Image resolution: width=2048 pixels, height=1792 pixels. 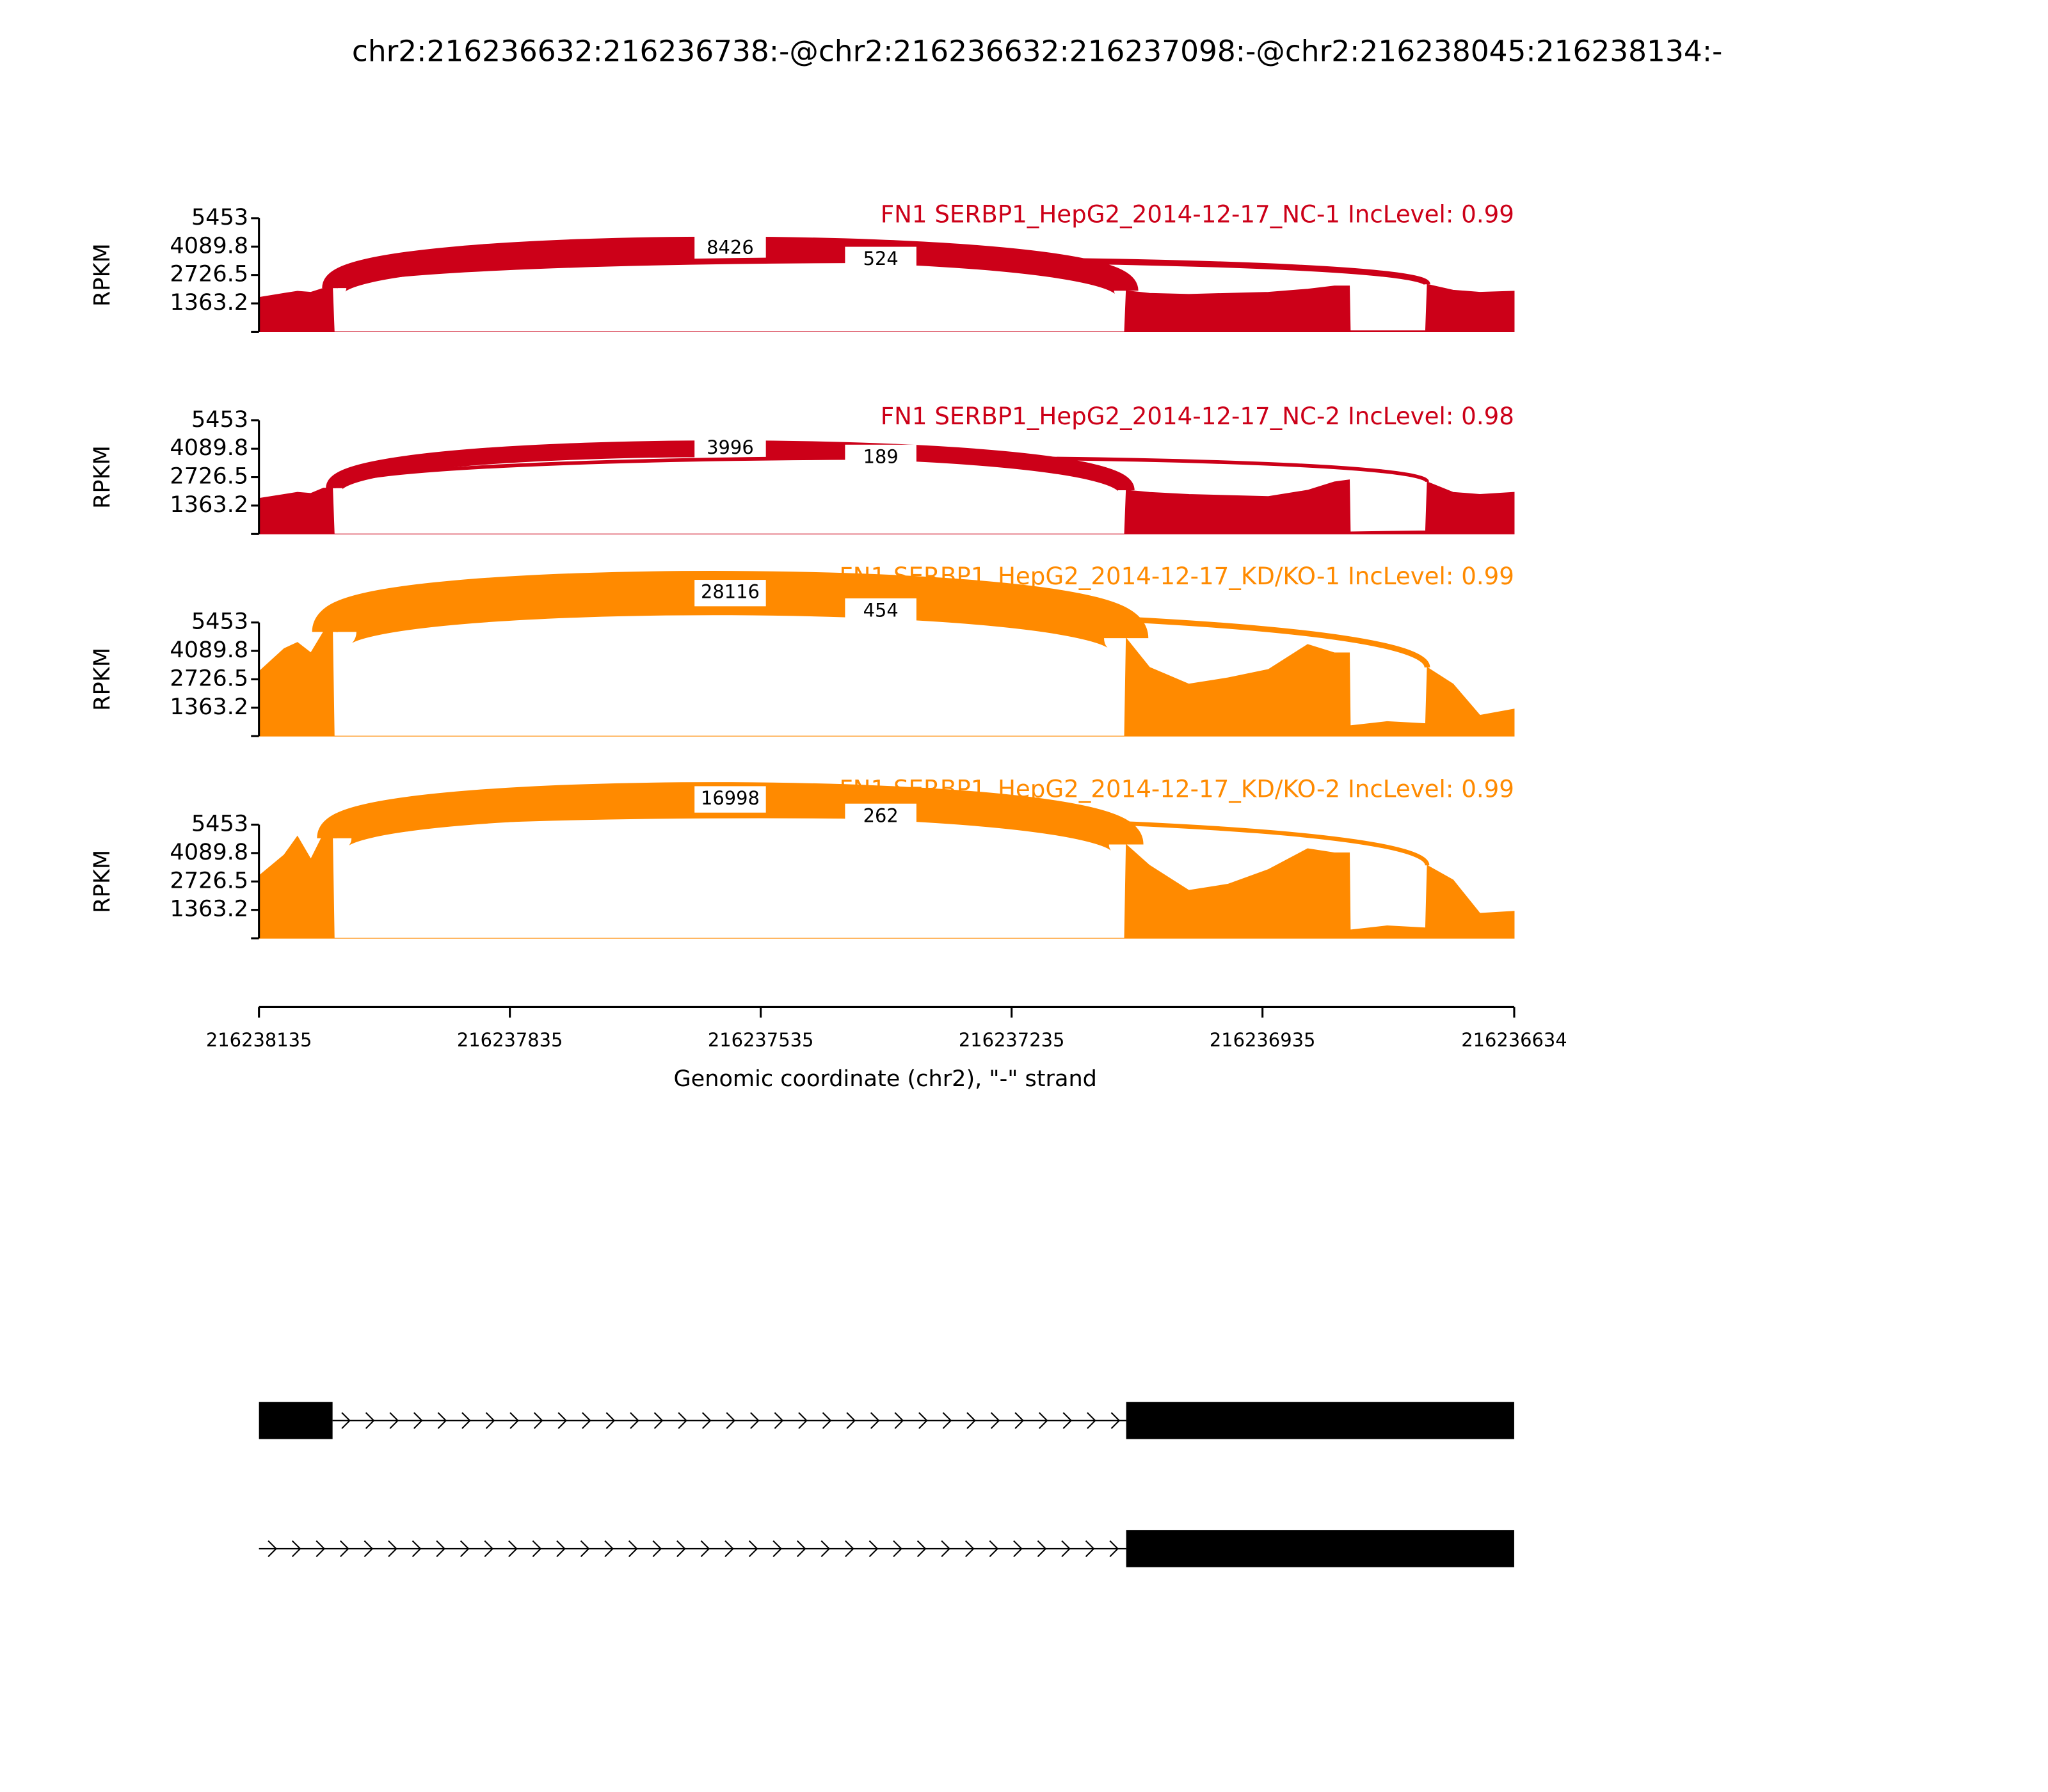 I want to click on junction-count: 8426, so click(x=730, y=248).